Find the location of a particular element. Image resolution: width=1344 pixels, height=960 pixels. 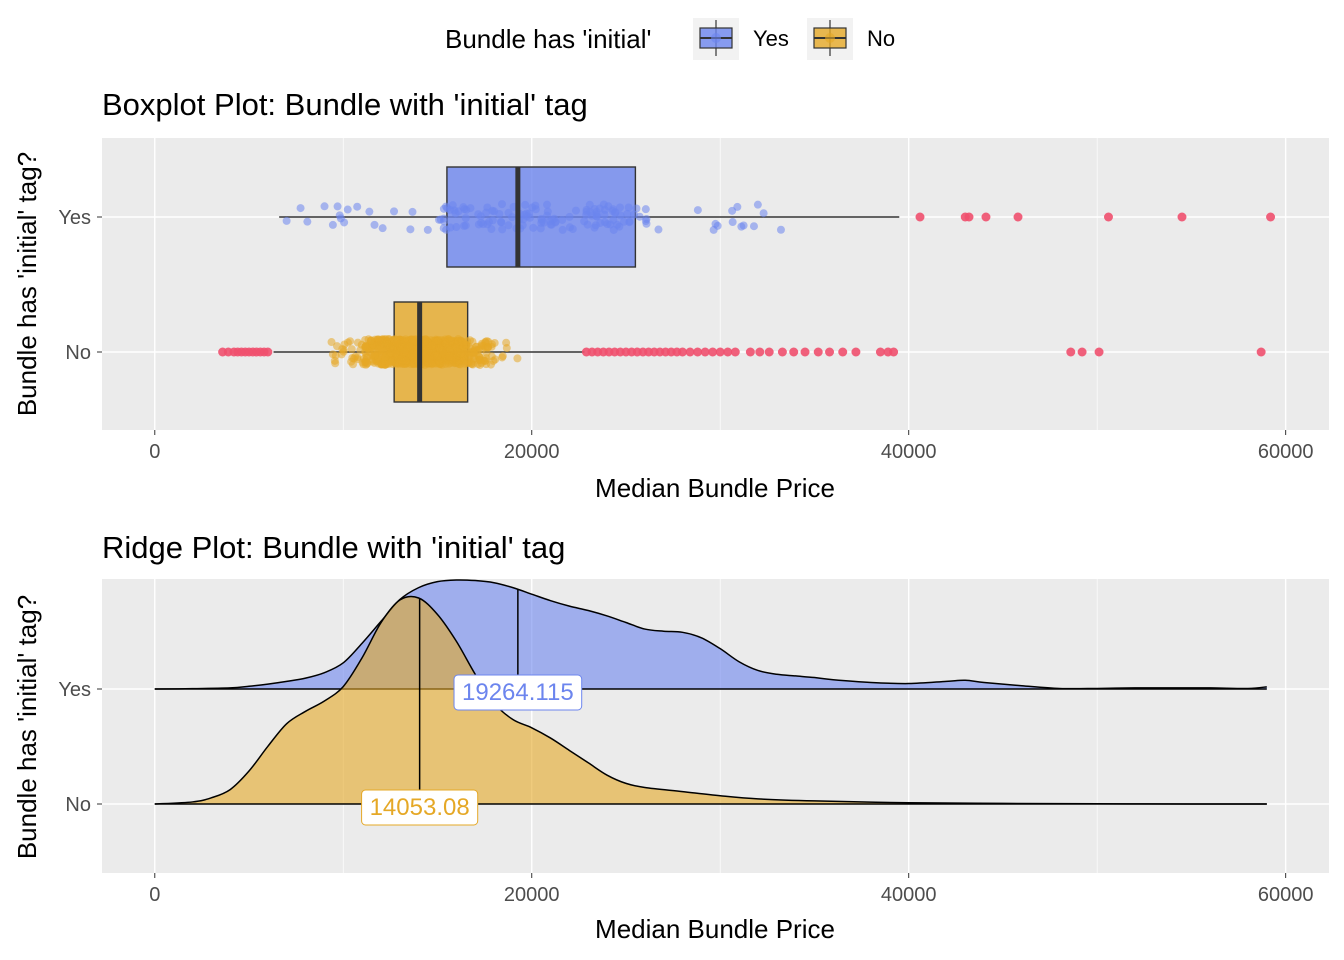

ridge-x-tick-label: 0 is located at coordinates (154, 895).